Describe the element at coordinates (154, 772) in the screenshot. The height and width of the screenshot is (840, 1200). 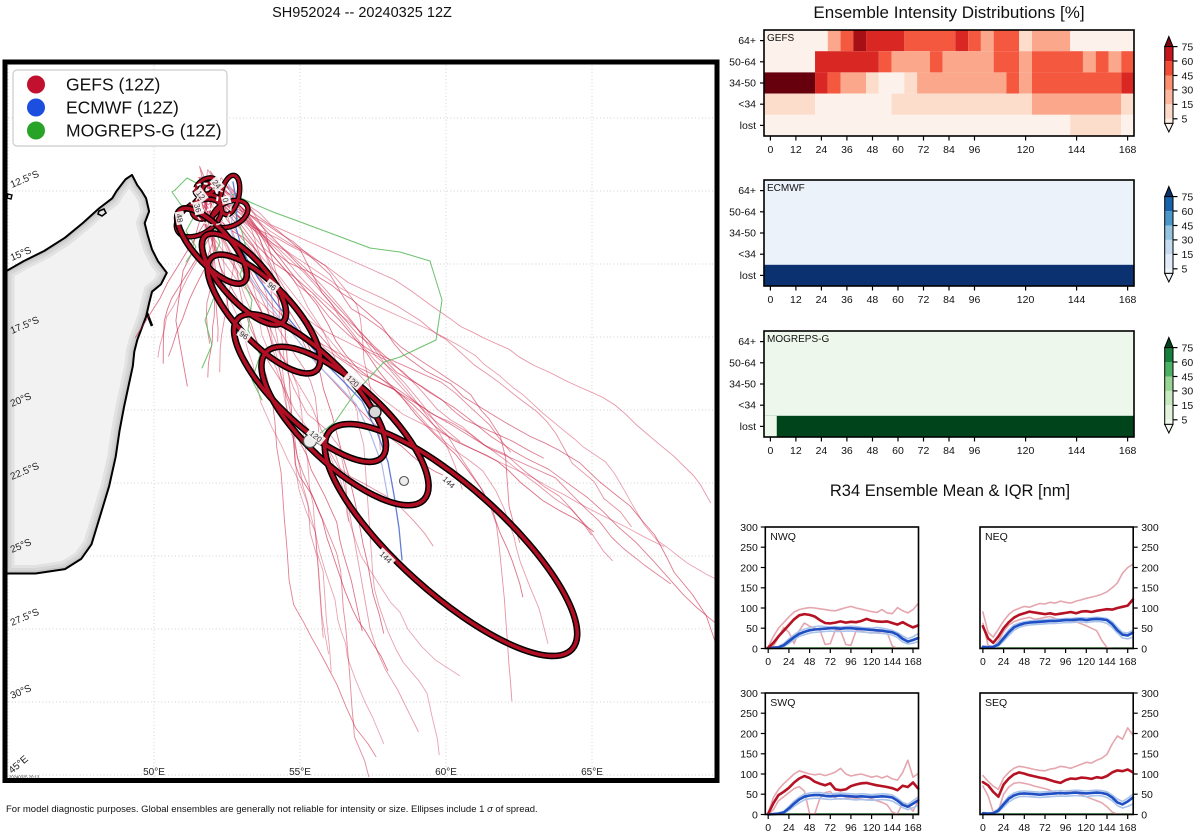
I see `svg-text: 50°E` at that location.